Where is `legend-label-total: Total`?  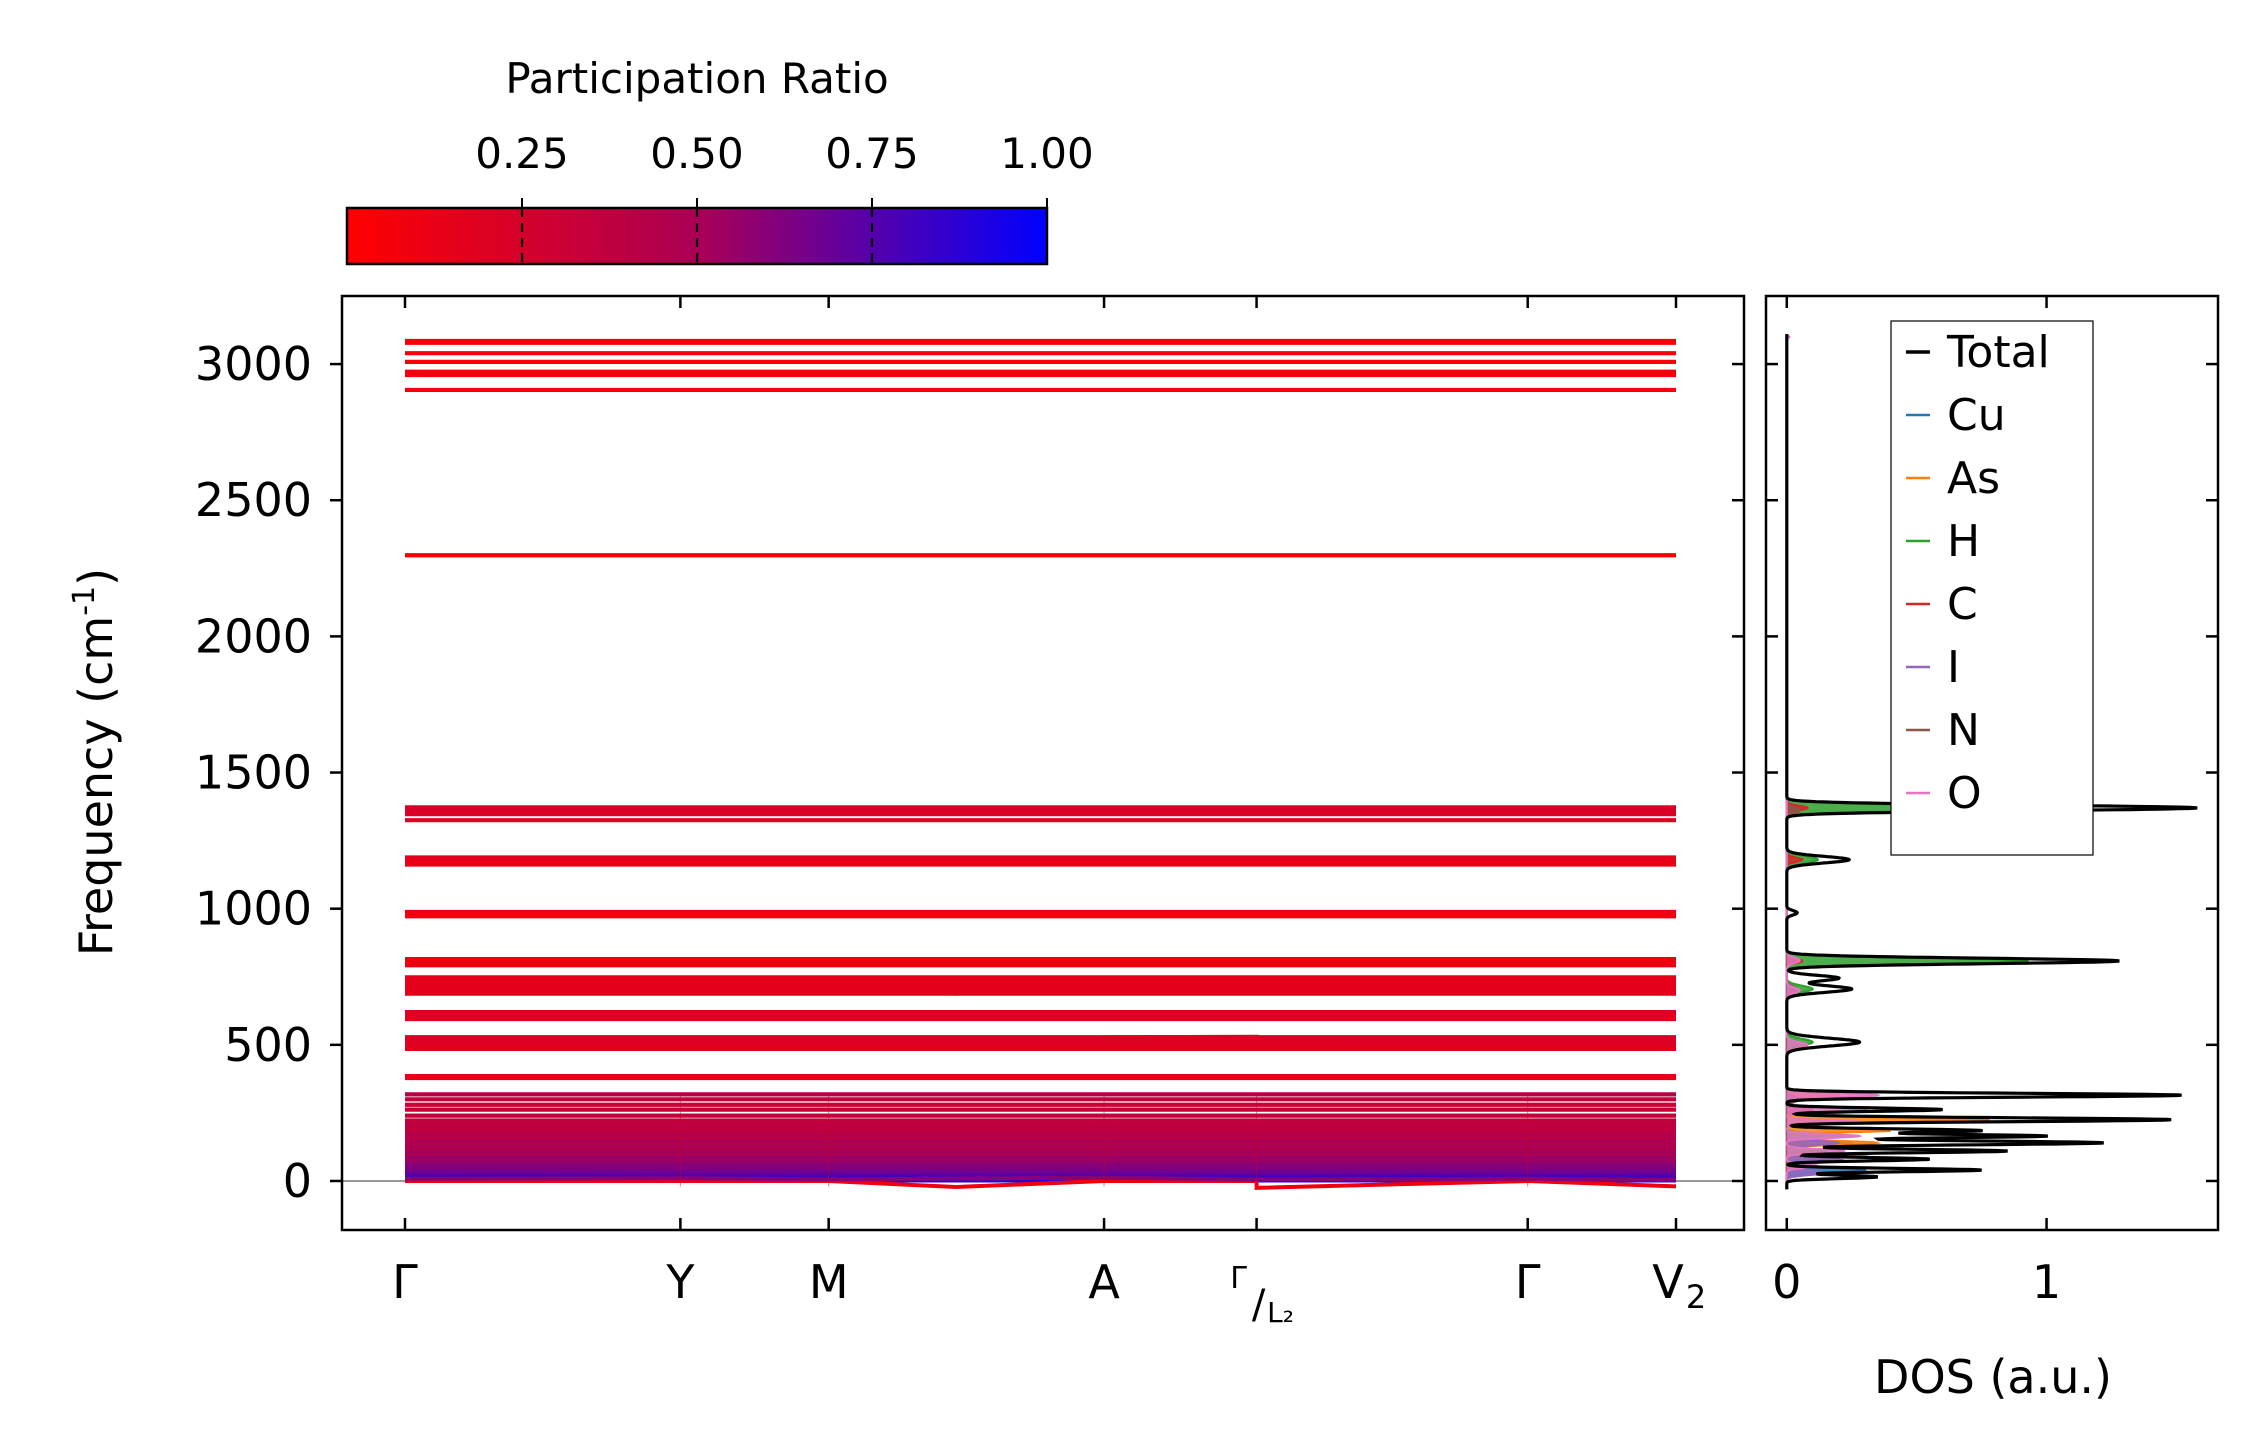 legend-label-total: Total is located at coordinates (1998, 352).